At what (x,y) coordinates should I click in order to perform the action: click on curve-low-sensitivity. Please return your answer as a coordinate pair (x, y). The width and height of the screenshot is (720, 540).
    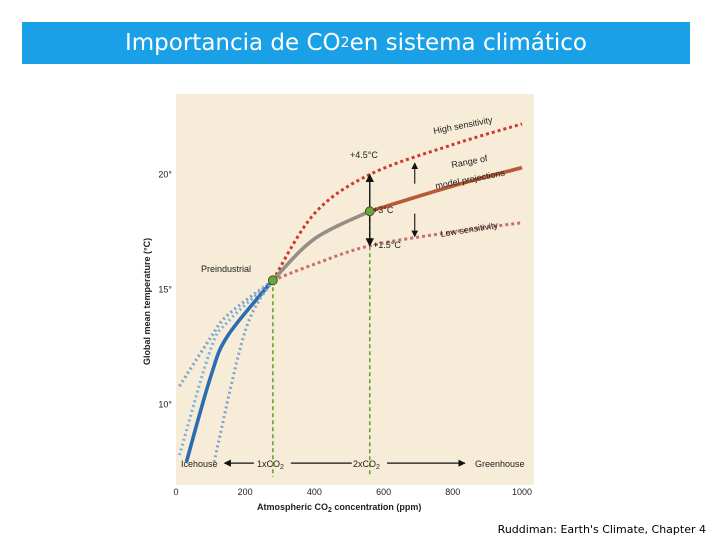
    Looking at the image, I should click on (397, 251).